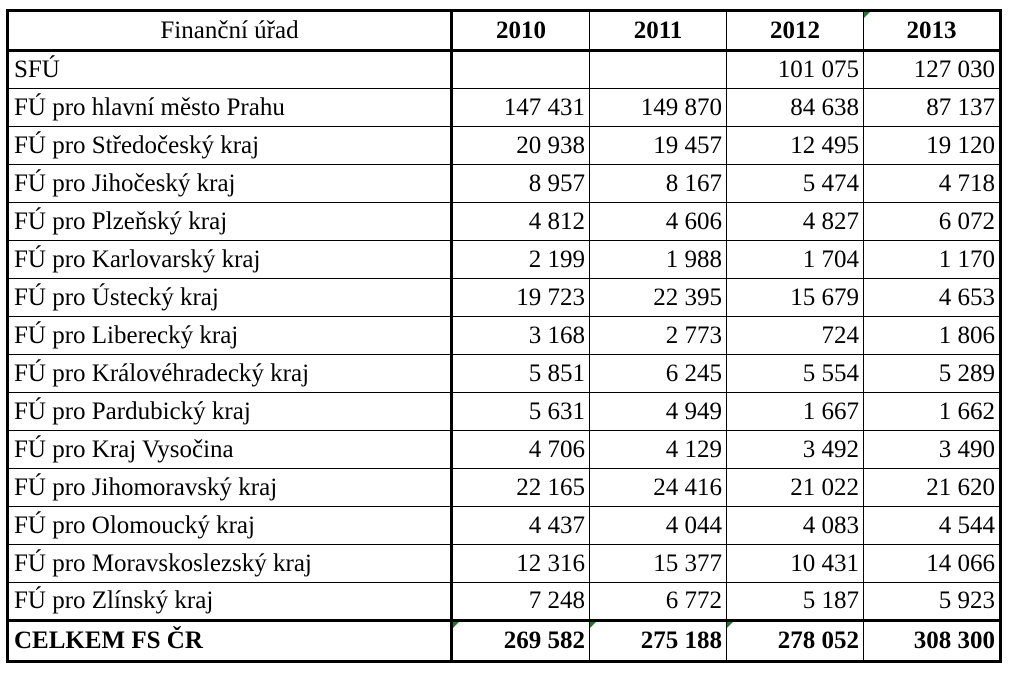  Describe the element at coordinates (932, 601) in the screenshot. I see `value-cell-2013: 5 923` at that location.